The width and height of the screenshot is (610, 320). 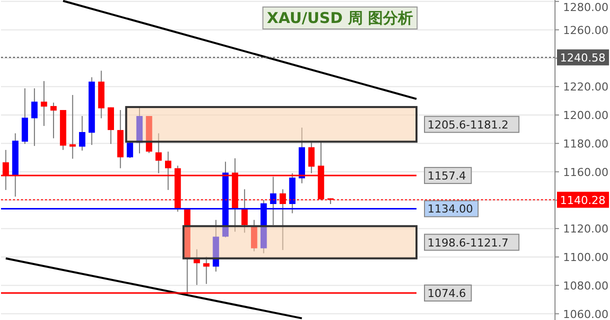 What do you see at coordinates (583, 200) in the screenshot?
I see `ref-line-label: 1140.28` at bounding box center [583, 200].